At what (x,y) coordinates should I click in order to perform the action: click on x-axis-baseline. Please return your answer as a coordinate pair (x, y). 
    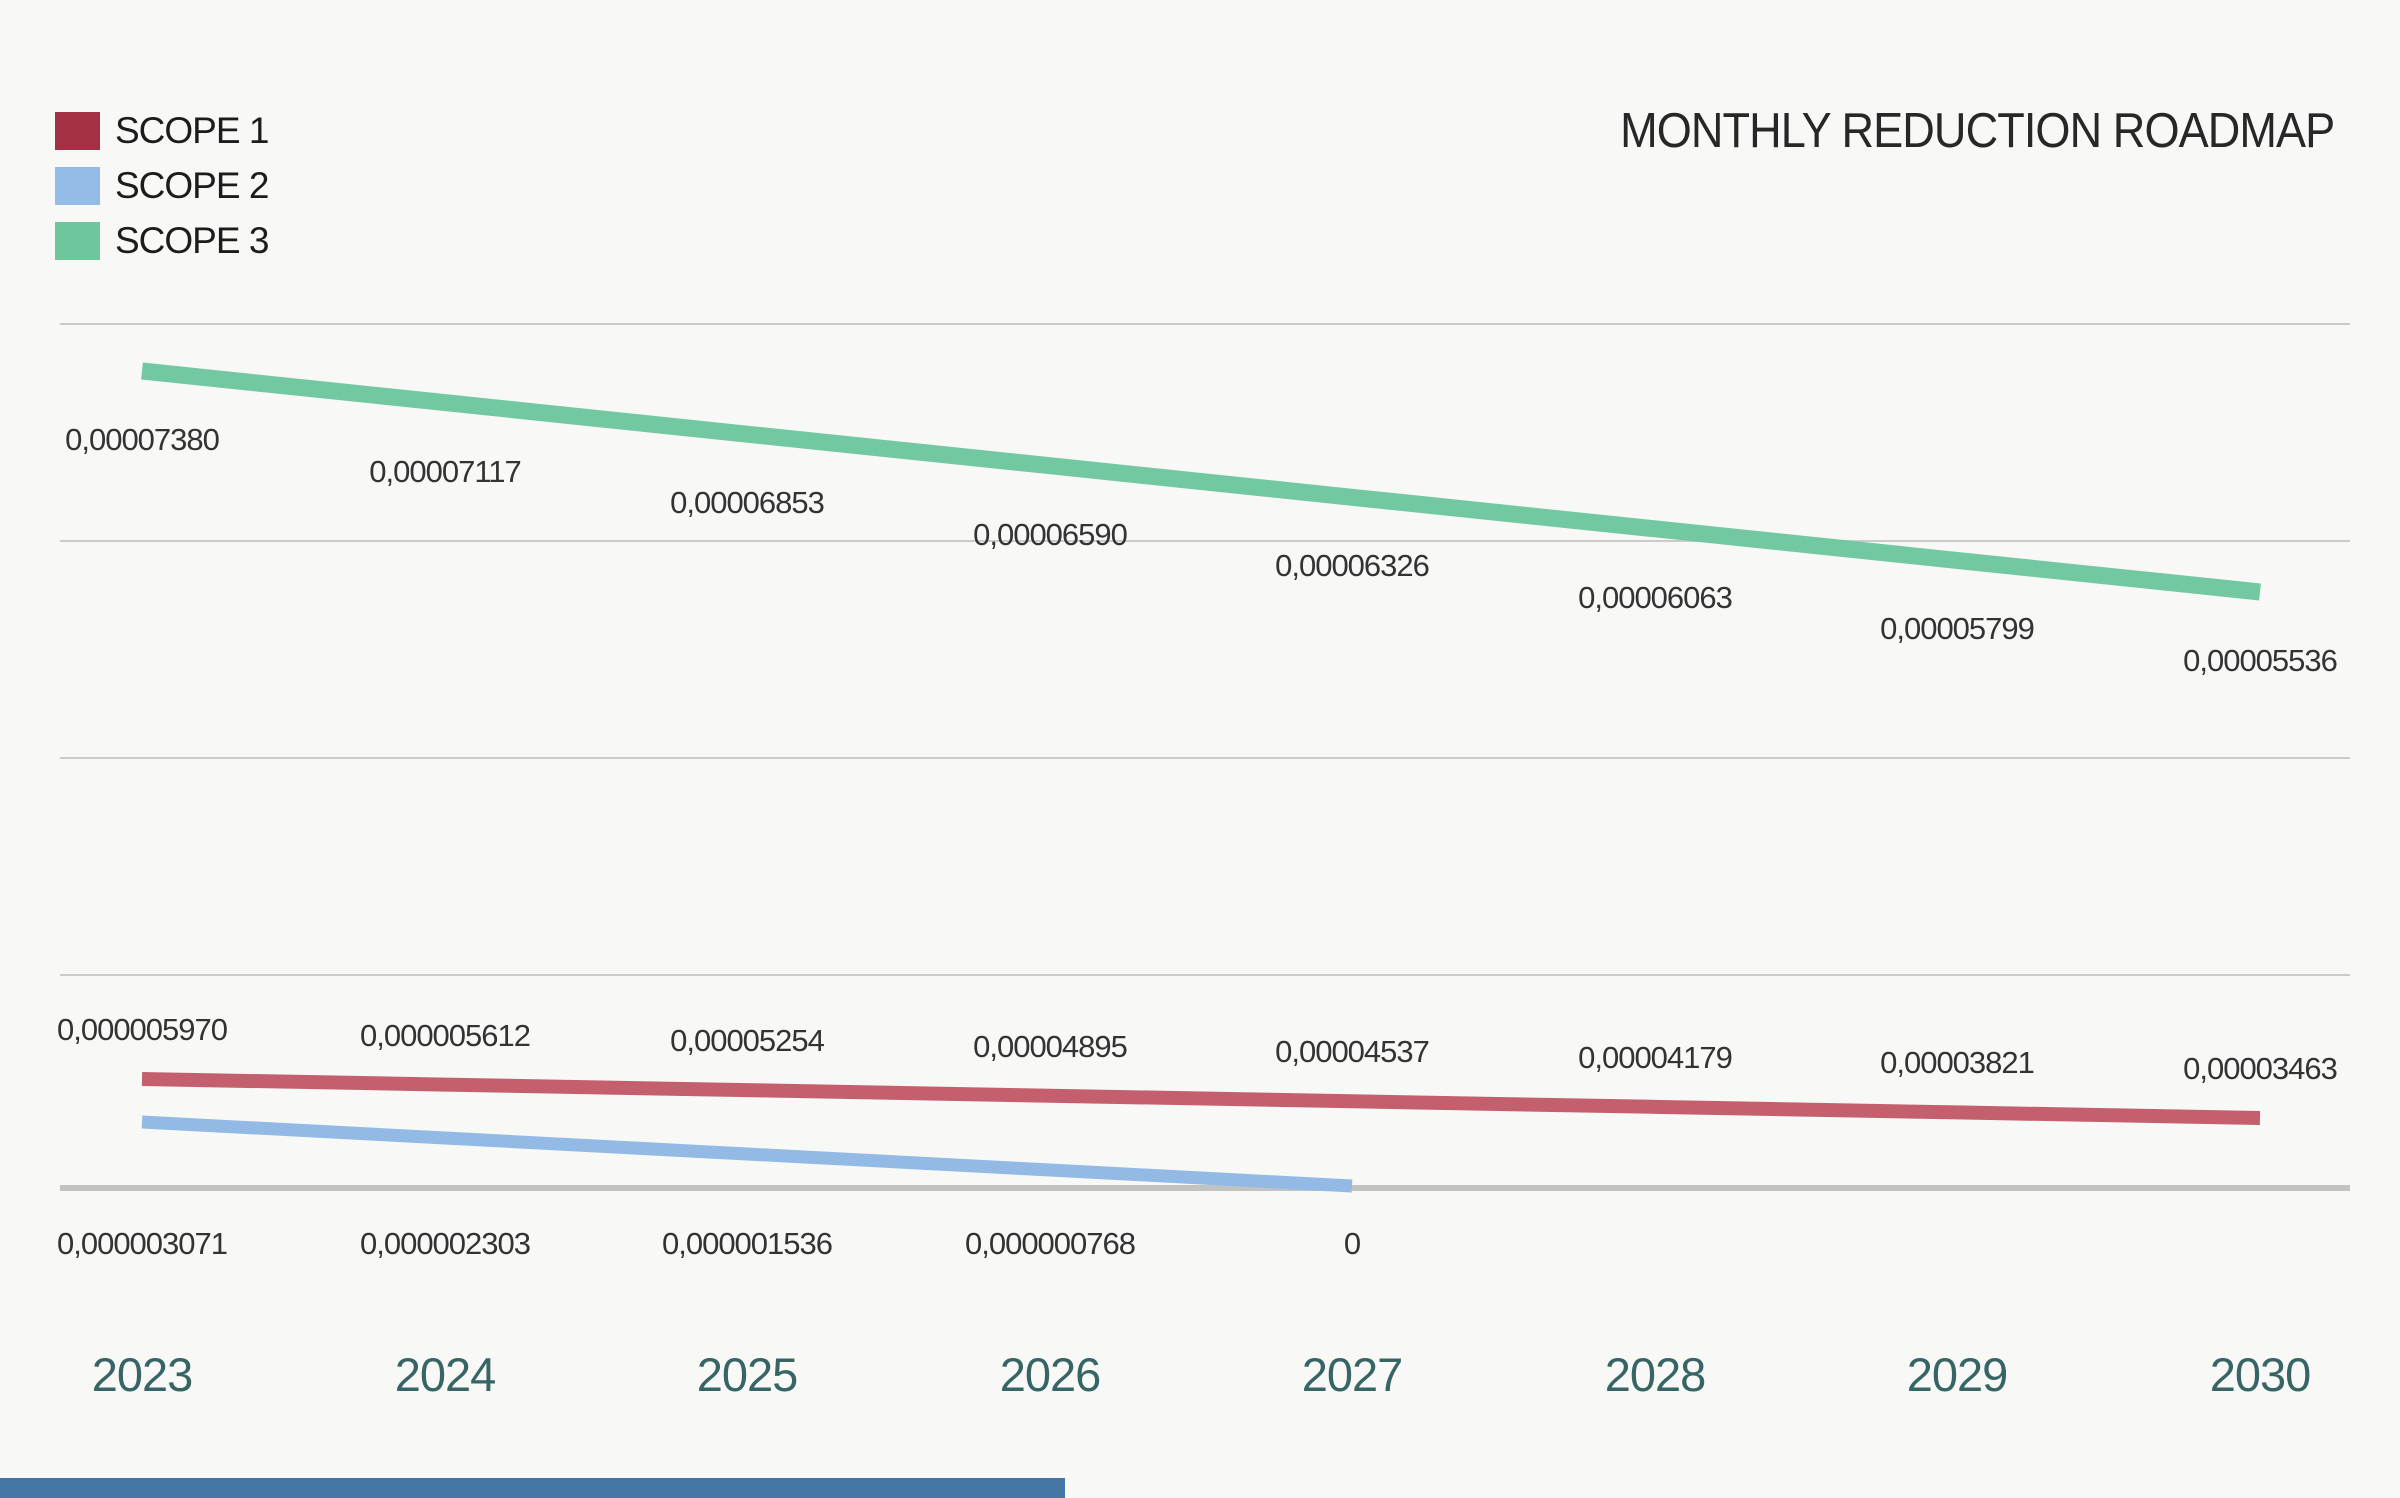
    Looking at the image, I should click on (1205, 1188).